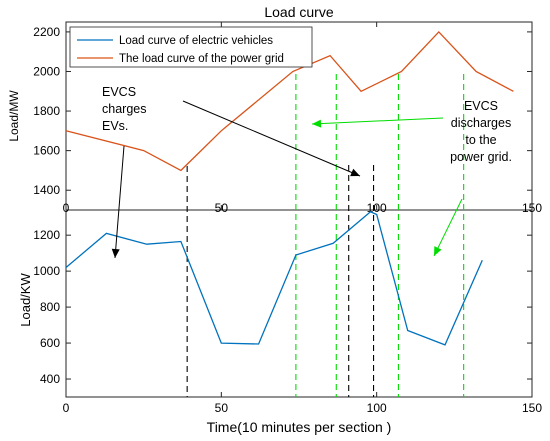 This screenshot has height=441, width=550. Describe the element at coordinates (124, 109) in the screenshot. I see `annotation-charge-text: charges` at that location.